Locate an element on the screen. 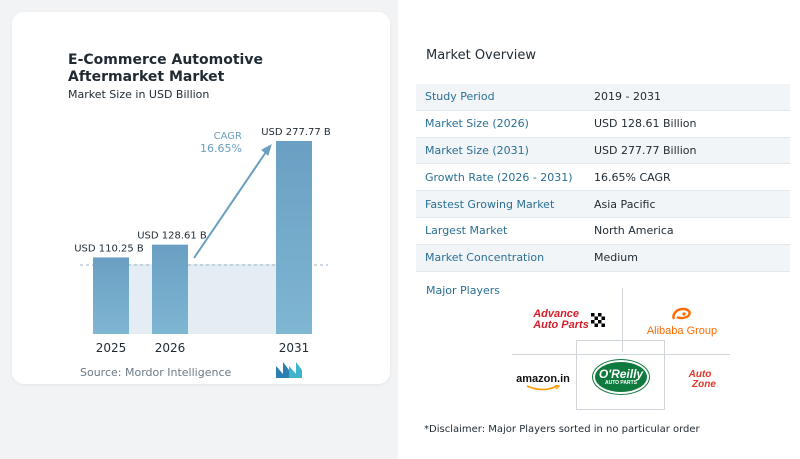  table-row: Fastest Growing Market Asia Pacific is located at coordinates (603, 204).